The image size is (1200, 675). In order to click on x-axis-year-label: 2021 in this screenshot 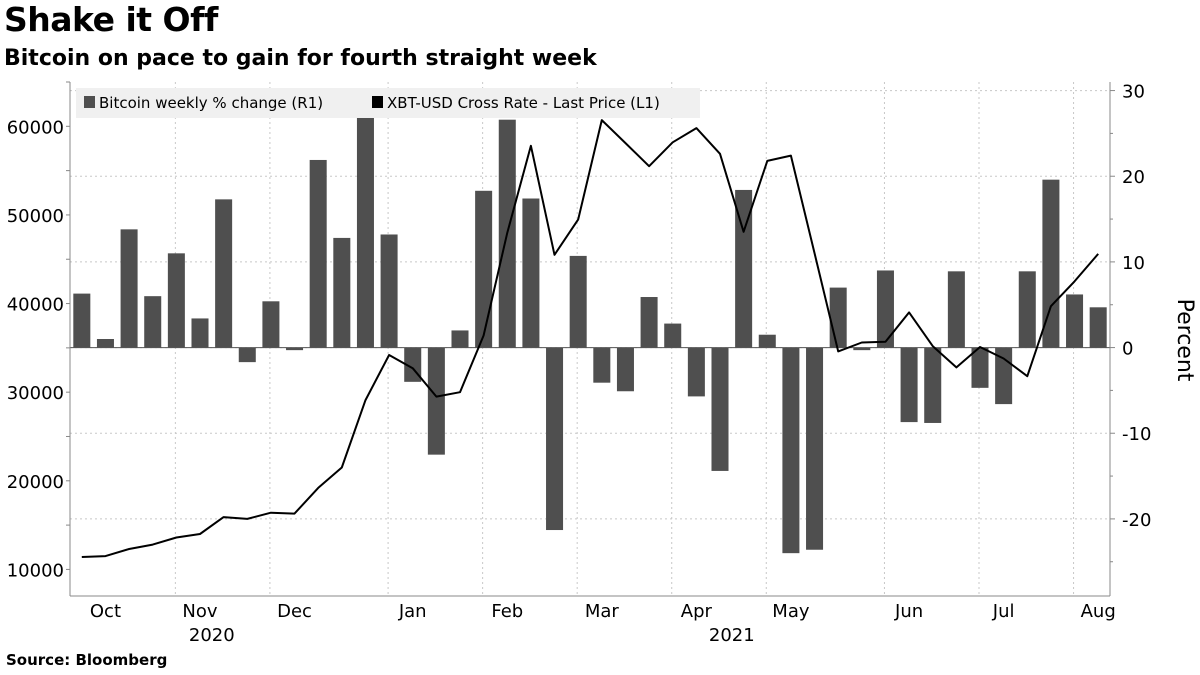, I will do `click(732, 635)`.